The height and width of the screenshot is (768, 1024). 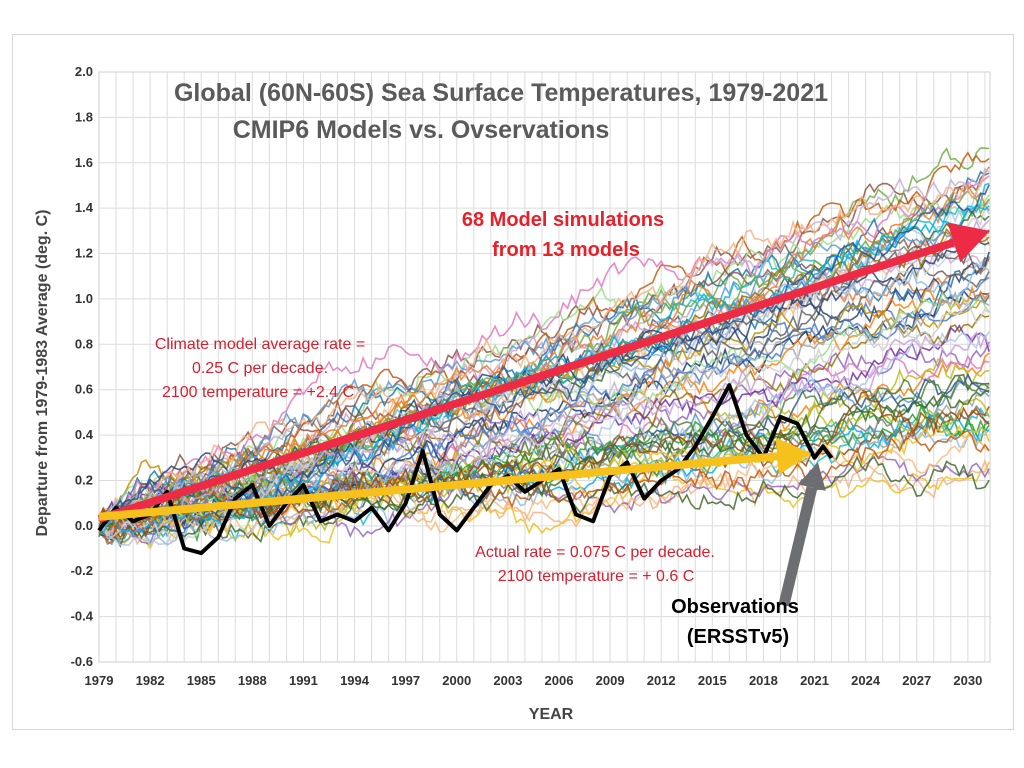 What do you see at coordinates (84, 525) in the screenshot?
I see `y-tick-label: 0.0` at bounding box center [84, 525].